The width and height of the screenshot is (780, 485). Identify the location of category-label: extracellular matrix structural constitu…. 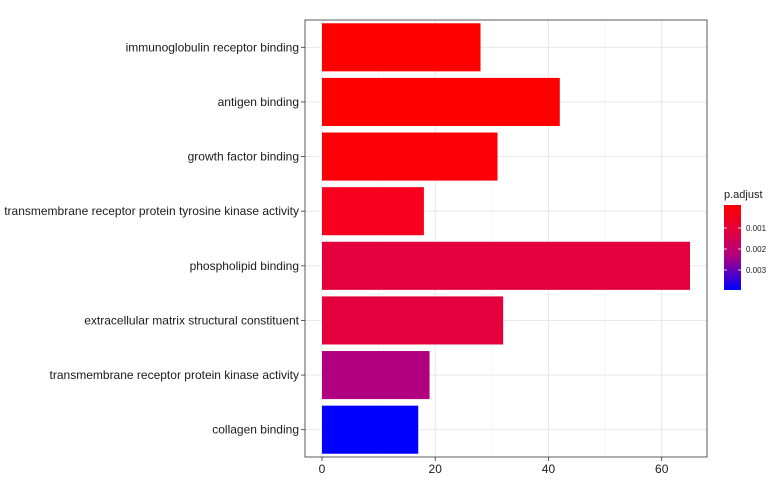
(191, 320).